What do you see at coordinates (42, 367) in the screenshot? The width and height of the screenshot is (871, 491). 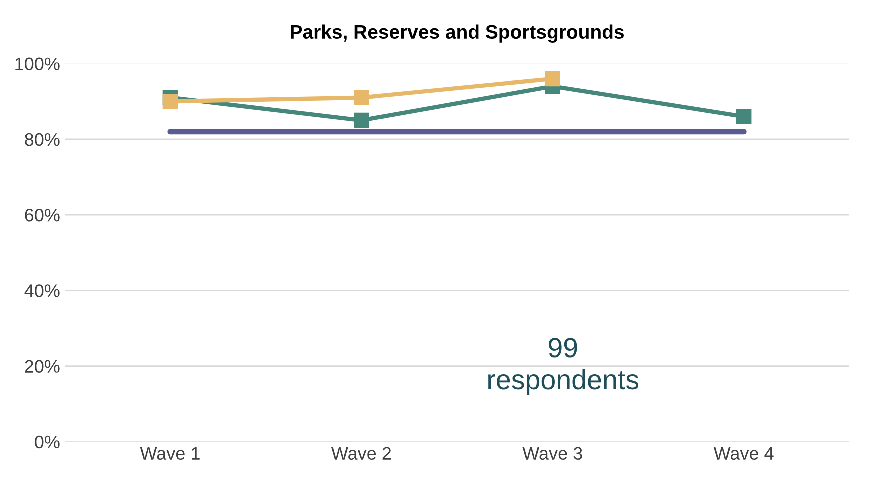 I see `y-tick-label: 20%` at bounding box center [42, 367].